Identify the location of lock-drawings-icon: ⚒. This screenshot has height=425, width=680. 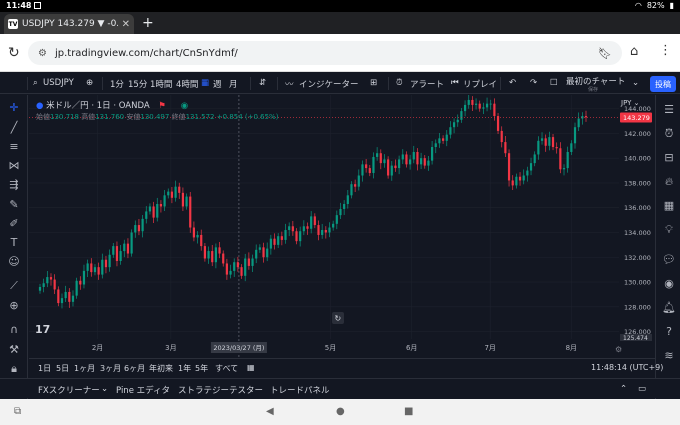
(14, 349).